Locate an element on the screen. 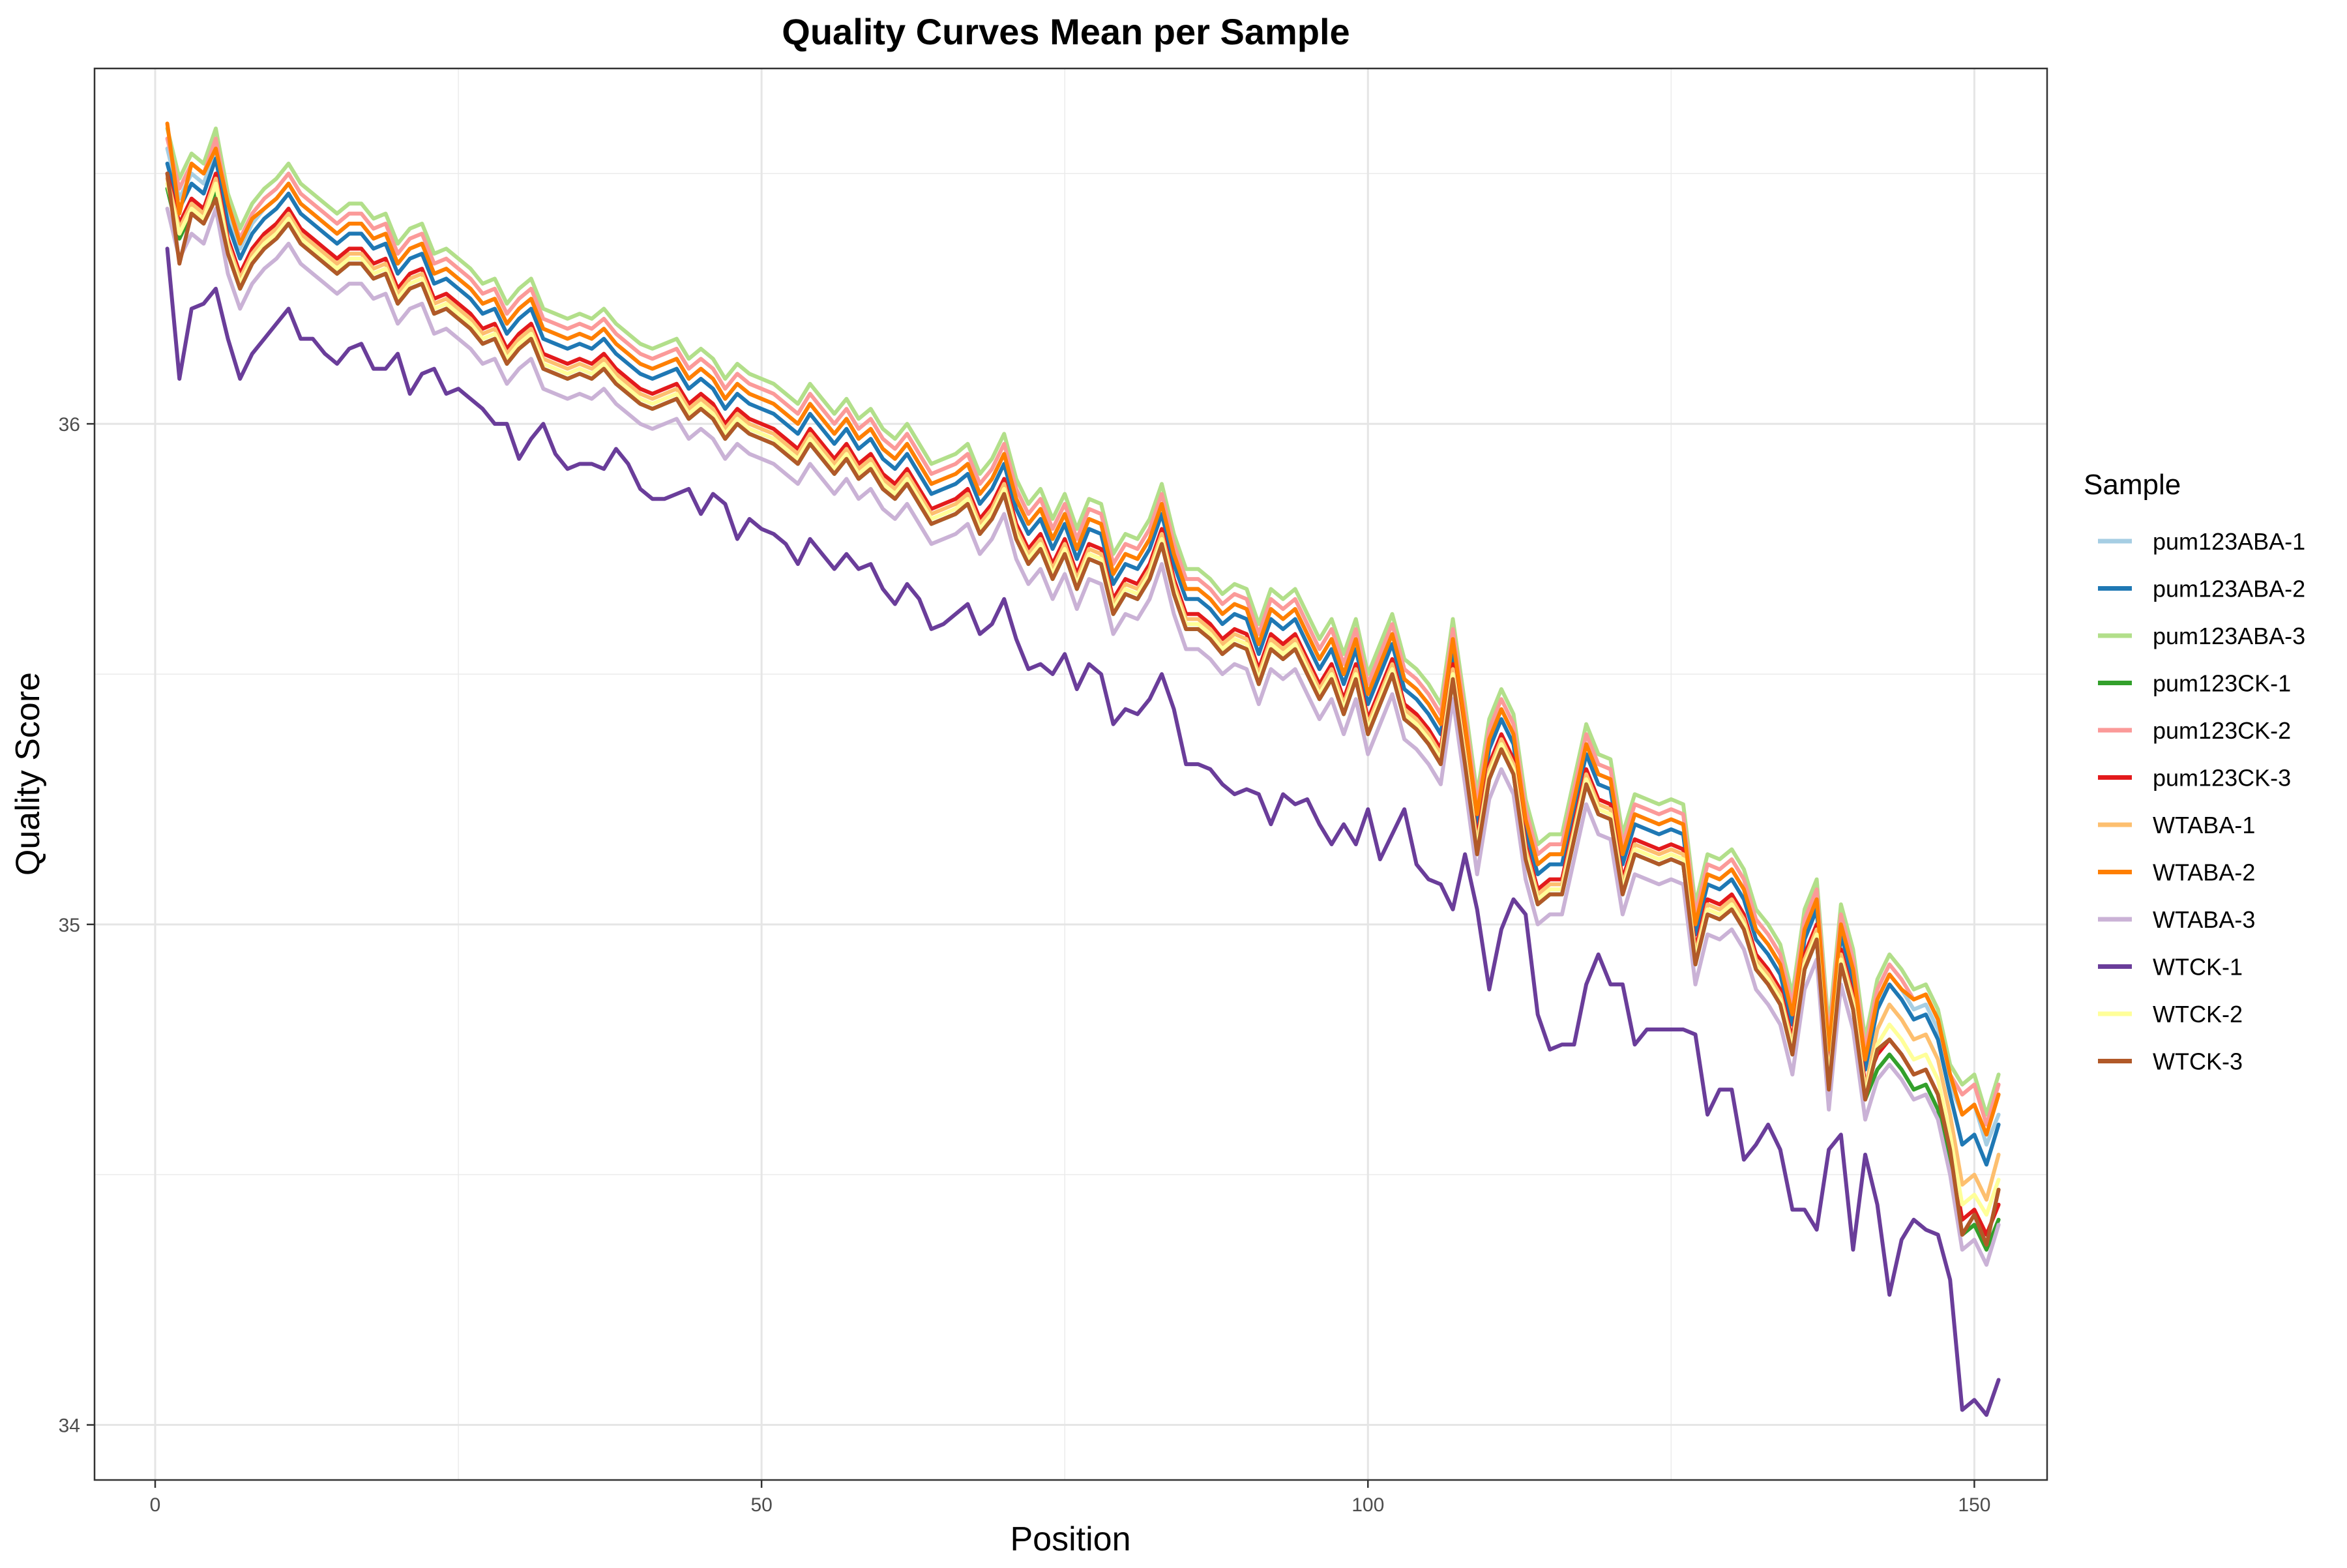 Image resolution: width=2347 pixels, height=1568 pixels. y-tick-label: 34 is located at coordinates (69, 1426).